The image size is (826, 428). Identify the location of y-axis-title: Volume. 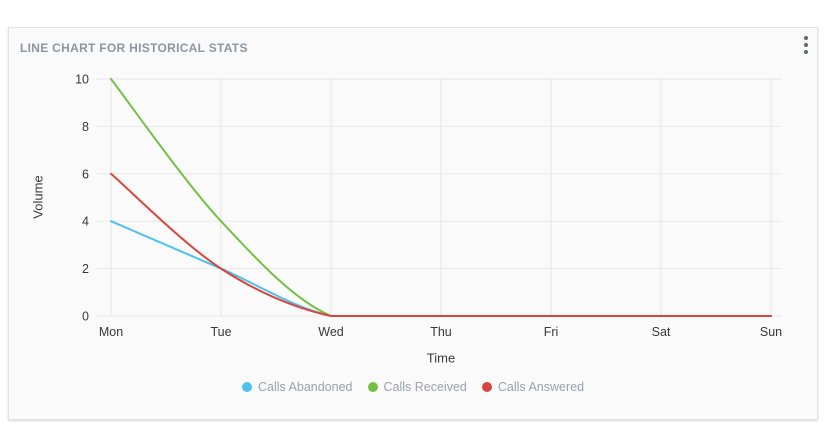
(38, 197).